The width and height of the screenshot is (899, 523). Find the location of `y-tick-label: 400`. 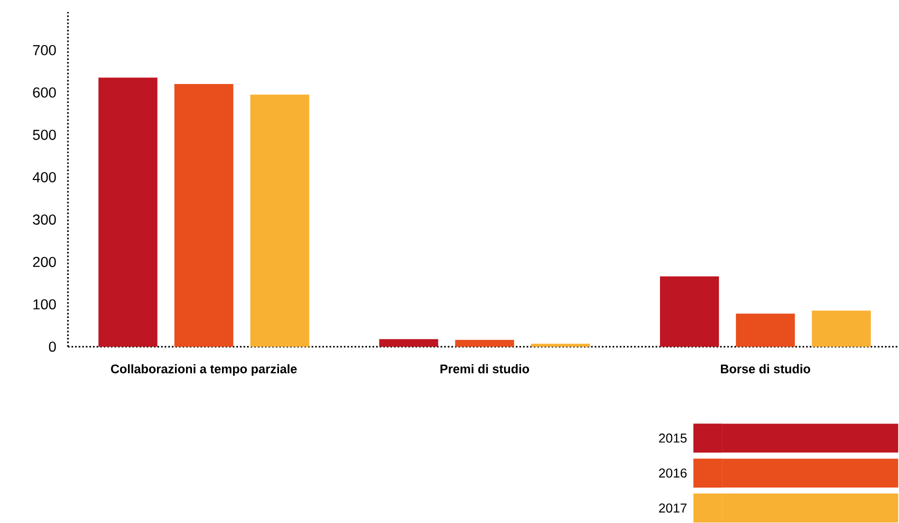

y-tick-label: 400 is located at coordinates (44, 177).